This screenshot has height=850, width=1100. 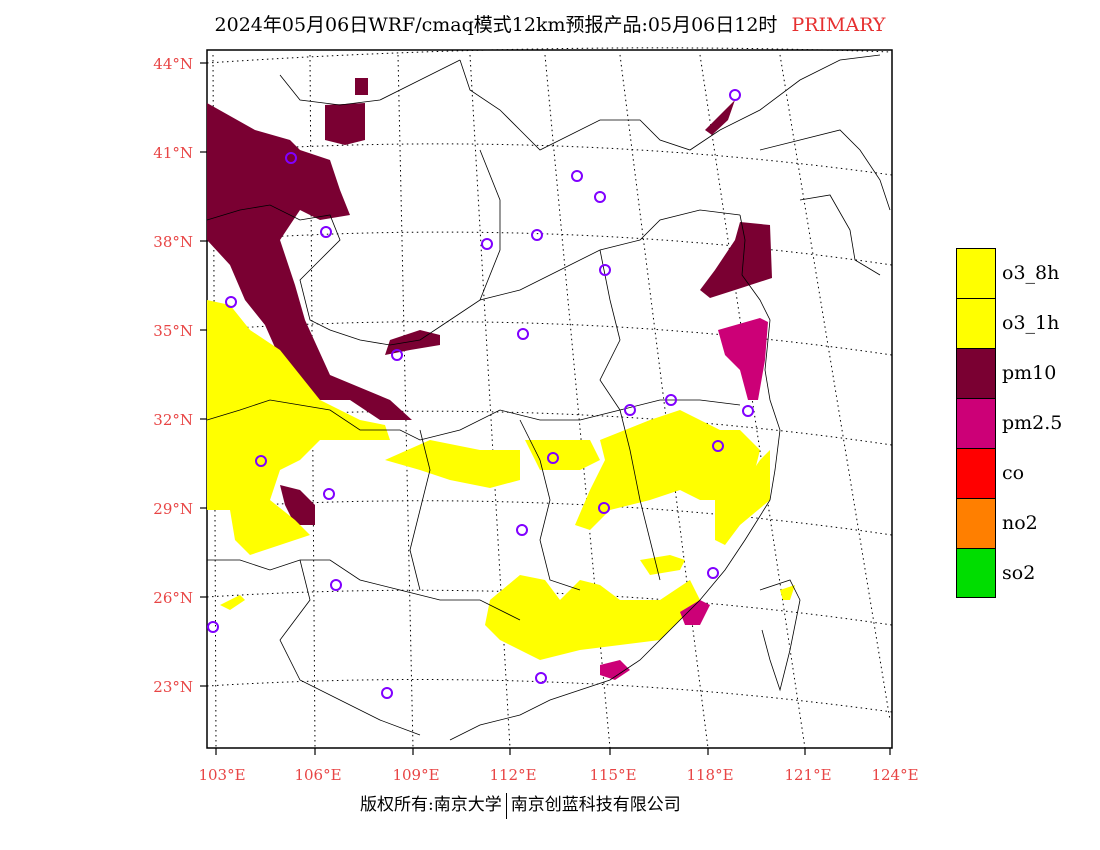 What do you see at coordinates (317, 775) in the screenshot?
I see `lon-label: 106°E` at bounding box center [317, 775].